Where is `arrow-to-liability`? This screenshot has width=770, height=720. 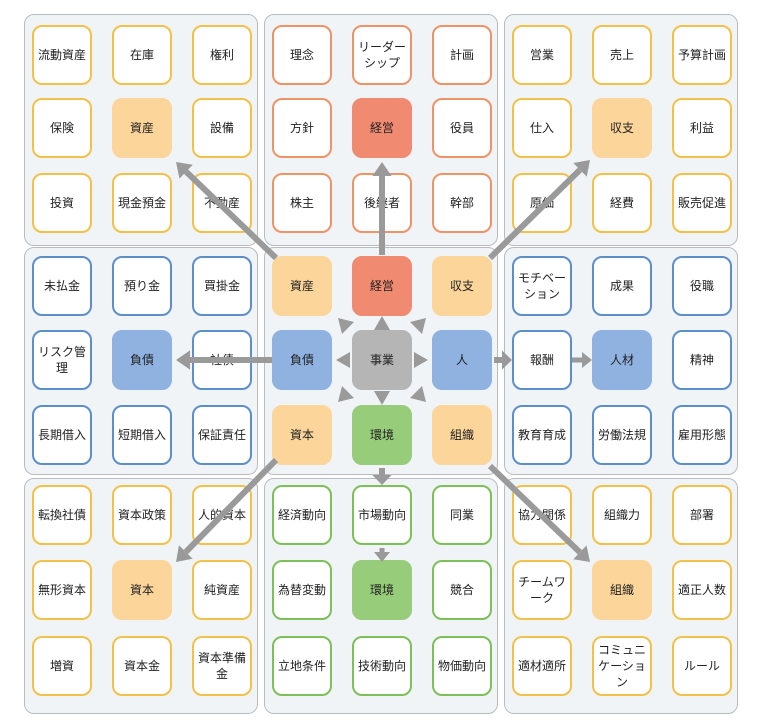
arrow-to-liability is located at coordinates (224, 360).